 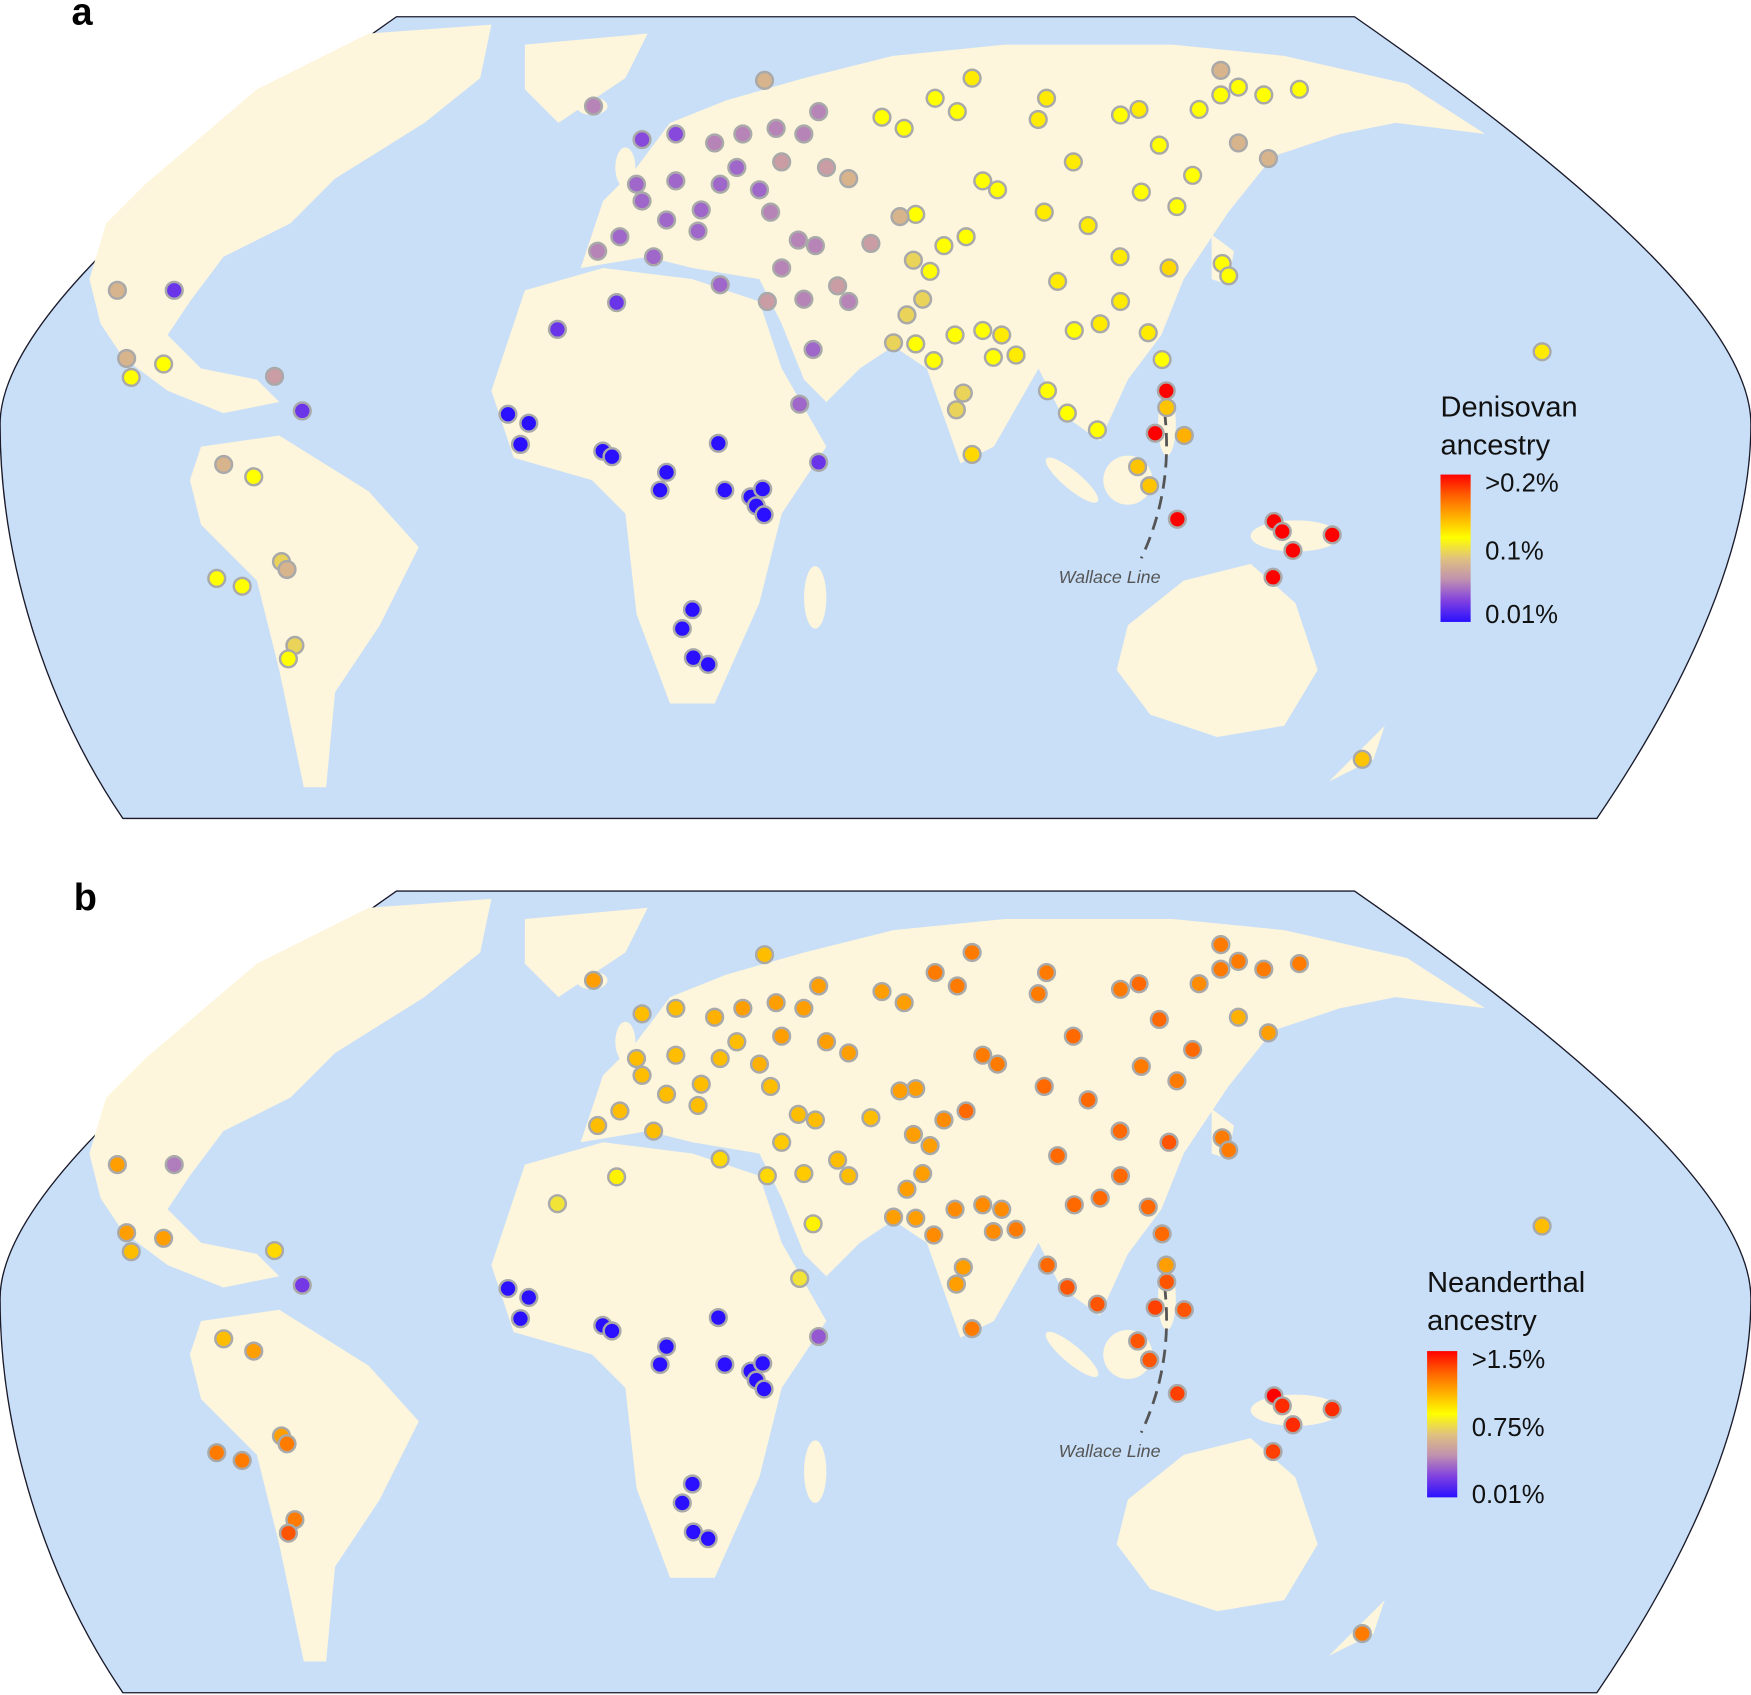 What do you see at coordinates (1522, 483) in the screenshot?
I see `legend-tick-high: >0.2%` at bounding box center [1522, 483].